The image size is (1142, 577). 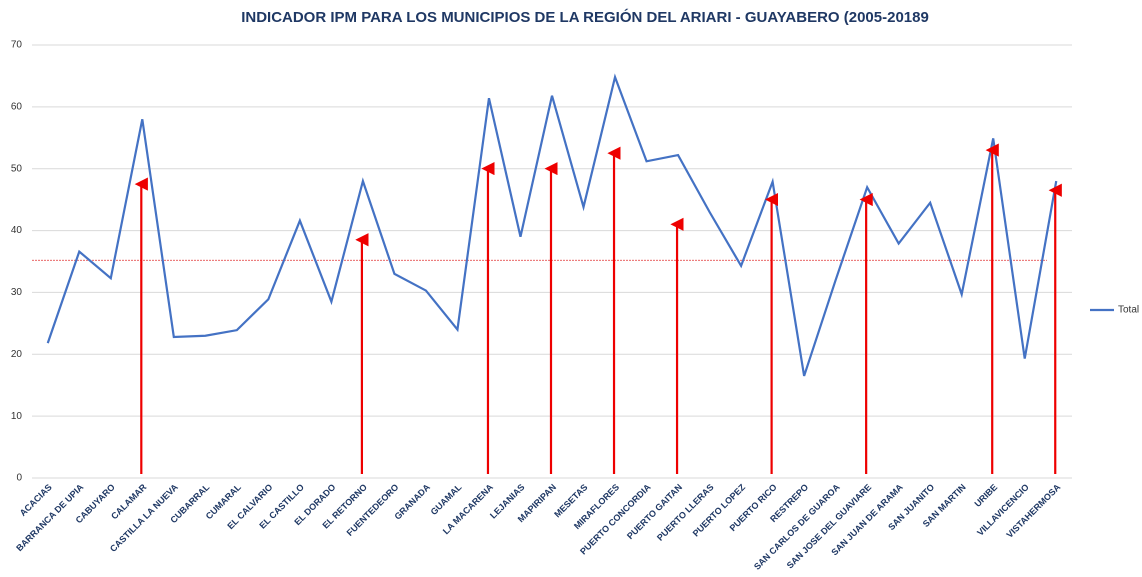 What do you see at coordinates (654, 511) in the screenshot?
I see `x-tick-label: PUERTO GAITAN` at bounding box center [654, 511].